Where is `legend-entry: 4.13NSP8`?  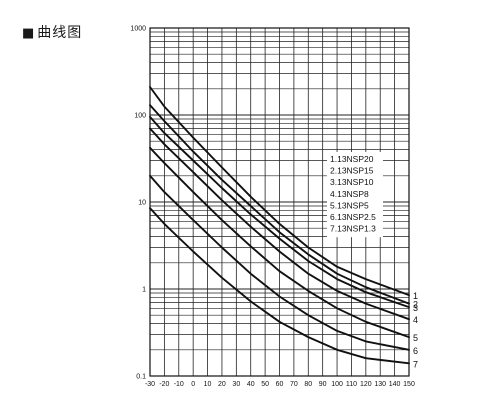 legend-entry: 4.13NSP8 is located at coordinates (349, 194).